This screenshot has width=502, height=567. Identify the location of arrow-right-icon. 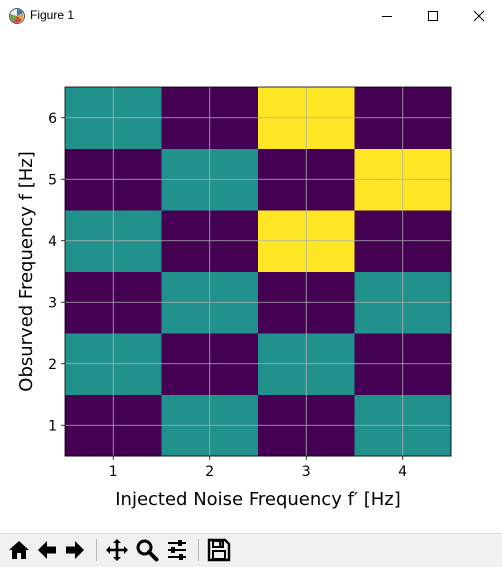
(75, 550).